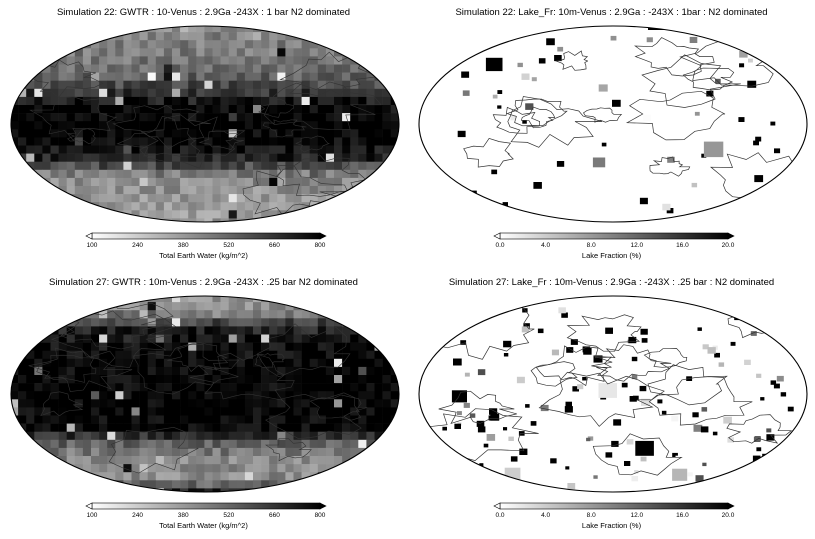 The image size is (815, 539). Describe the element at coordinates (497, 506) in the screenshot. I see `colorbar-min-arrow` at that location.